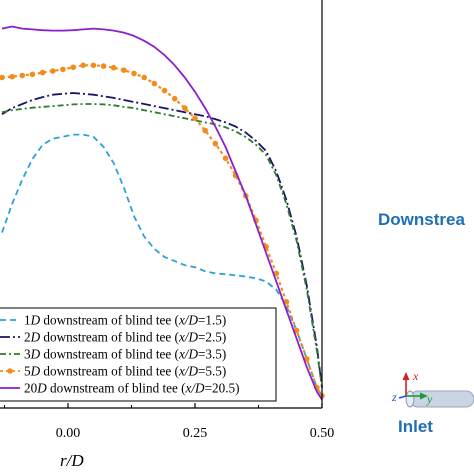  I want to click on coordinate-triad: x y z, so click(412, 387).